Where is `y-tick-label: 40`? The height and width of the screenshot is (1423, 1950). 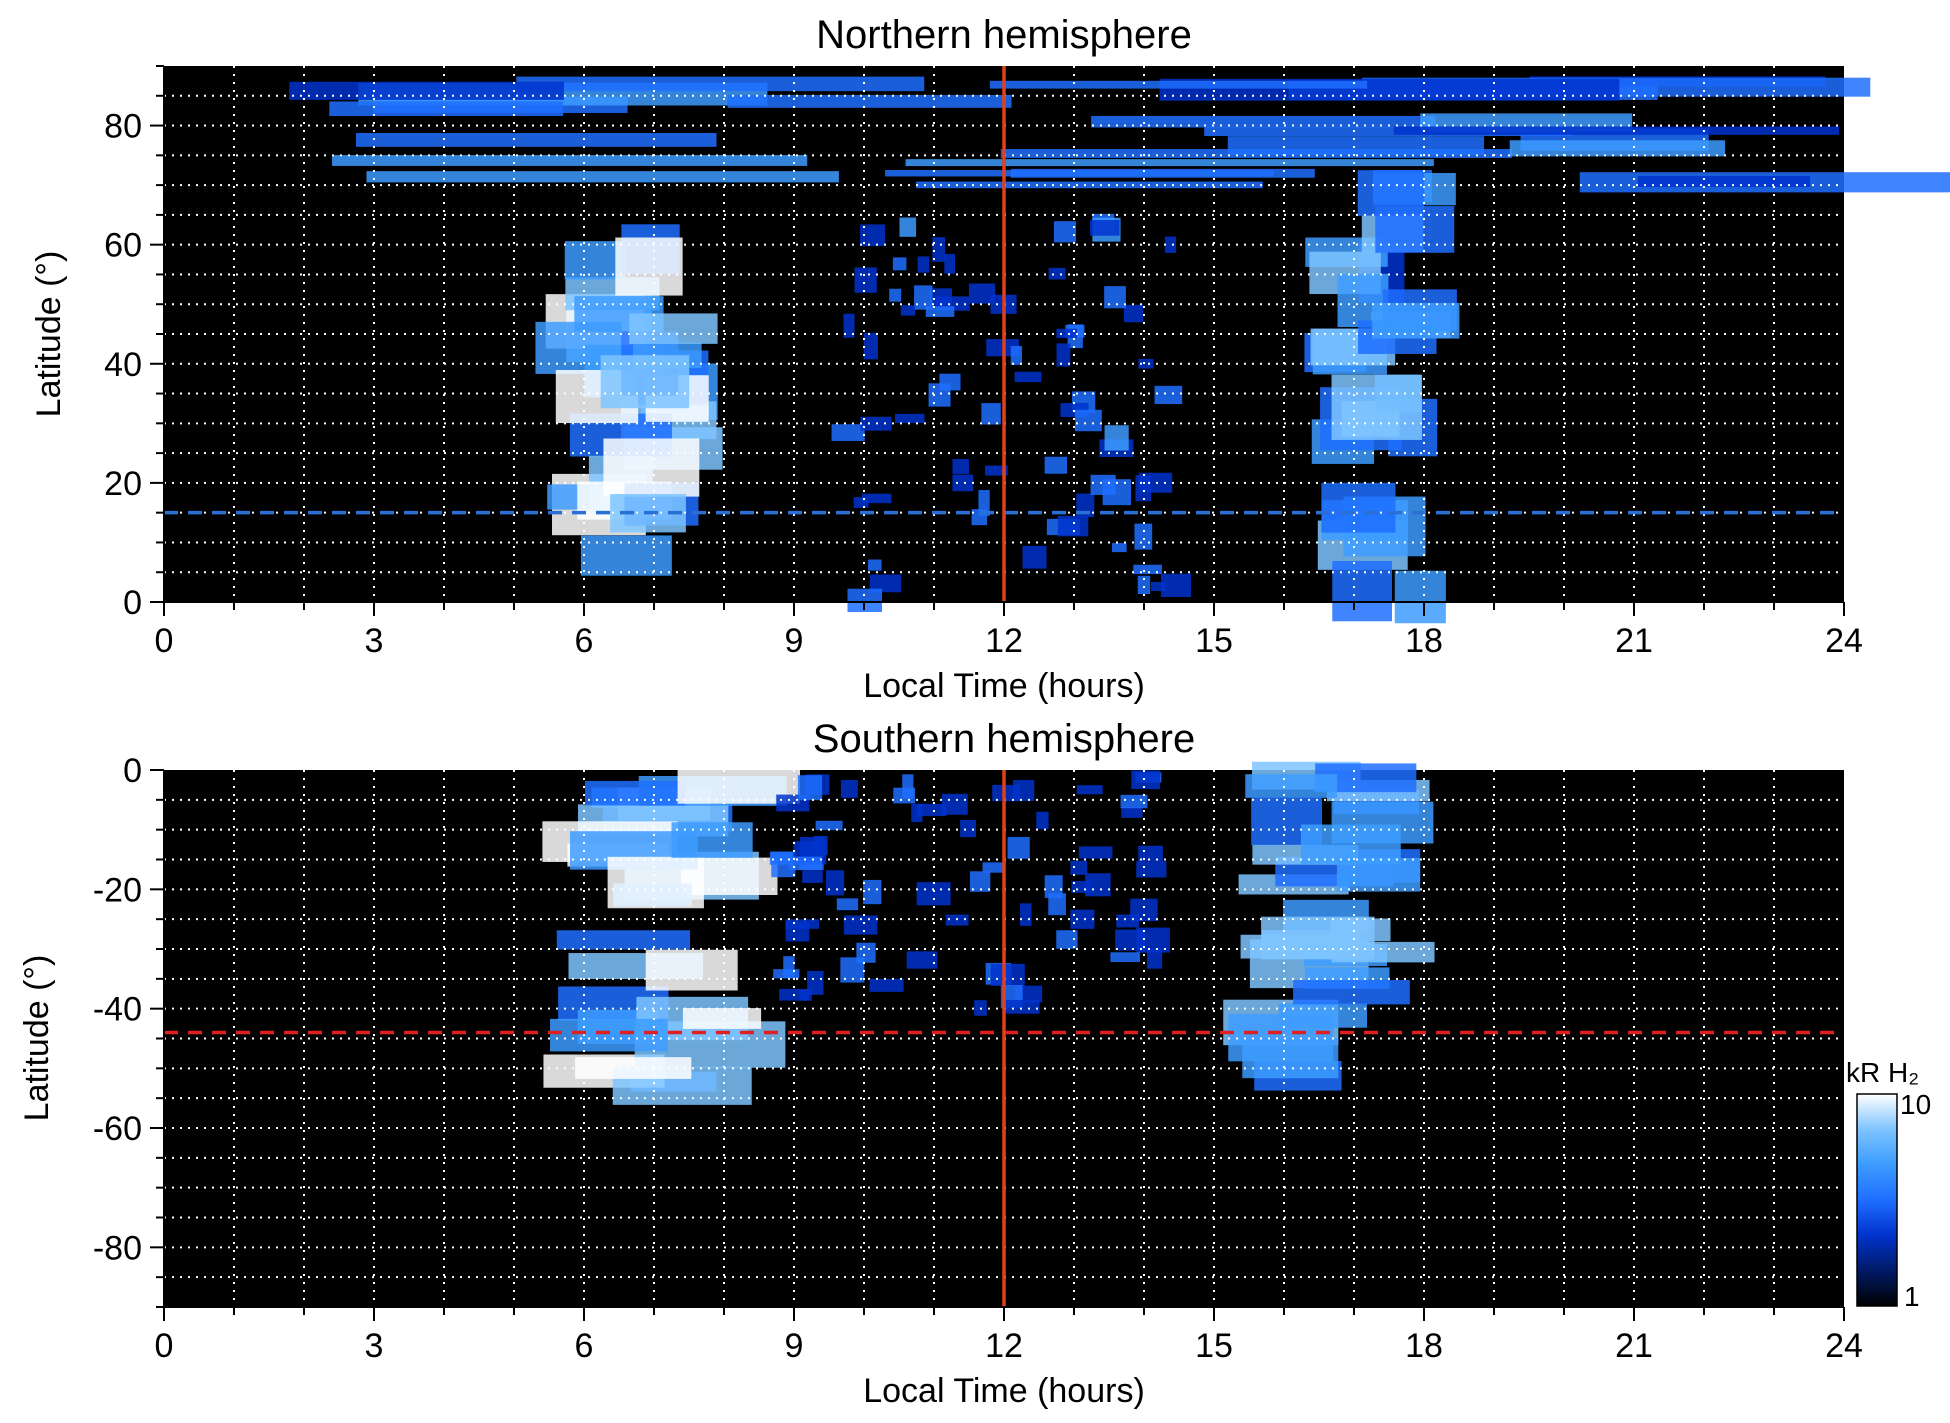
y-tick-label: 40 is located at coordinates (123, 365).